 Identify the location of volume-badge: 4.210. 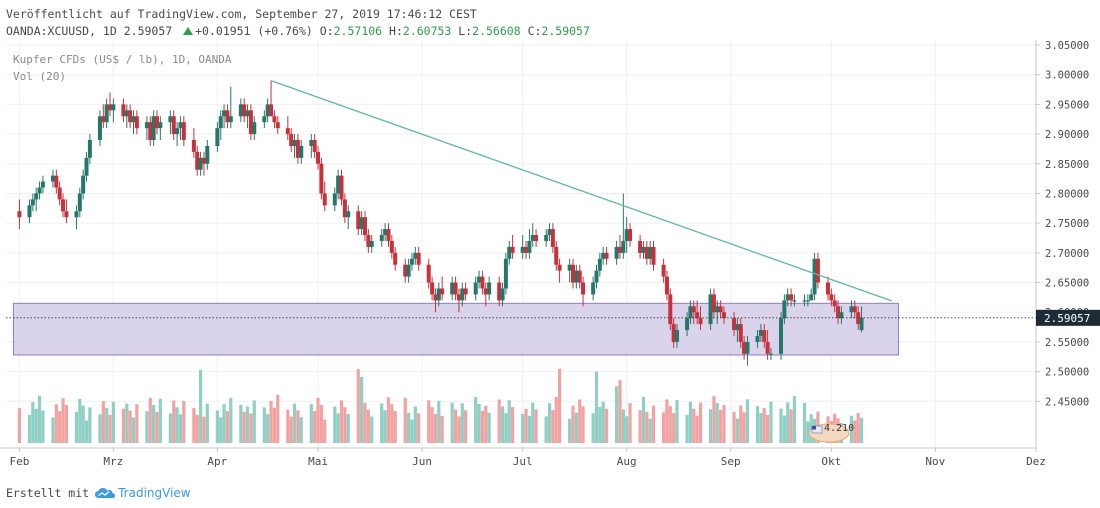
(831, 433).